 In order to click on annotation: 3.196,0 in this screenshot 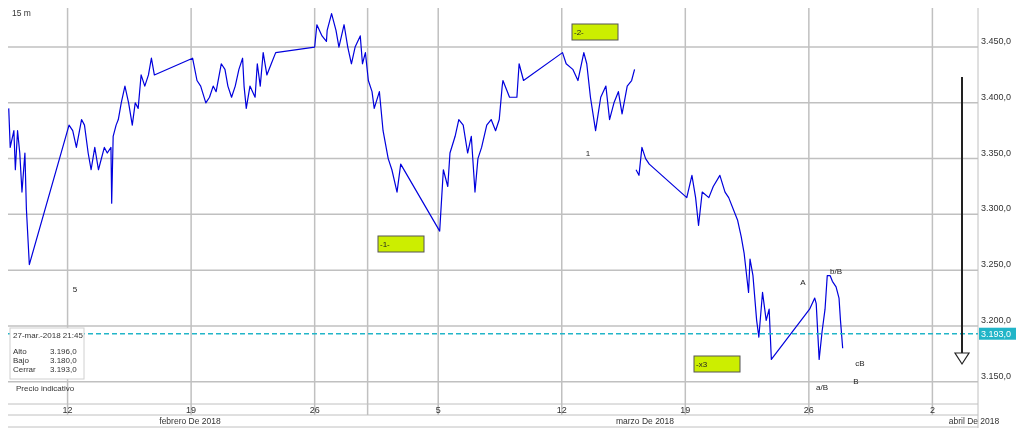, I will do `click(64, 351)`.